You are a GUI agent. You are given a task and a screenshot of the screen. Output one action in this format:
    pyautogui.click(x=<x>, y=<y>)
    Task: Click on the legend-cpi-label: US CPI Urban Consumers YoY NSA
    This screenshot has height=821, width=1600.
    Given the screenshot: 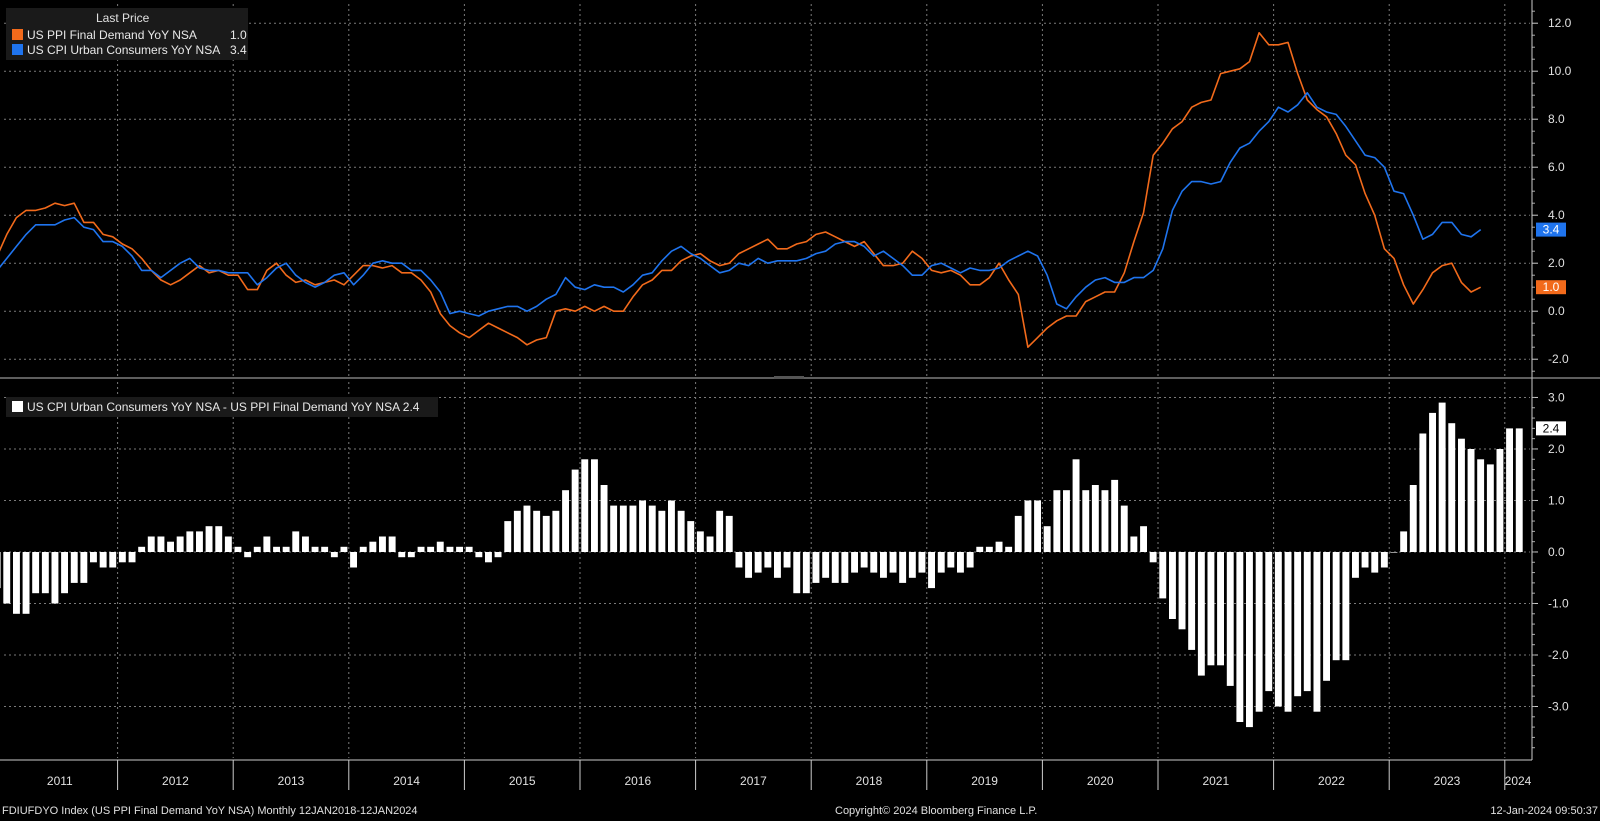 What is the action you would take?
    pyautogui.click(x=124, y=50)
    